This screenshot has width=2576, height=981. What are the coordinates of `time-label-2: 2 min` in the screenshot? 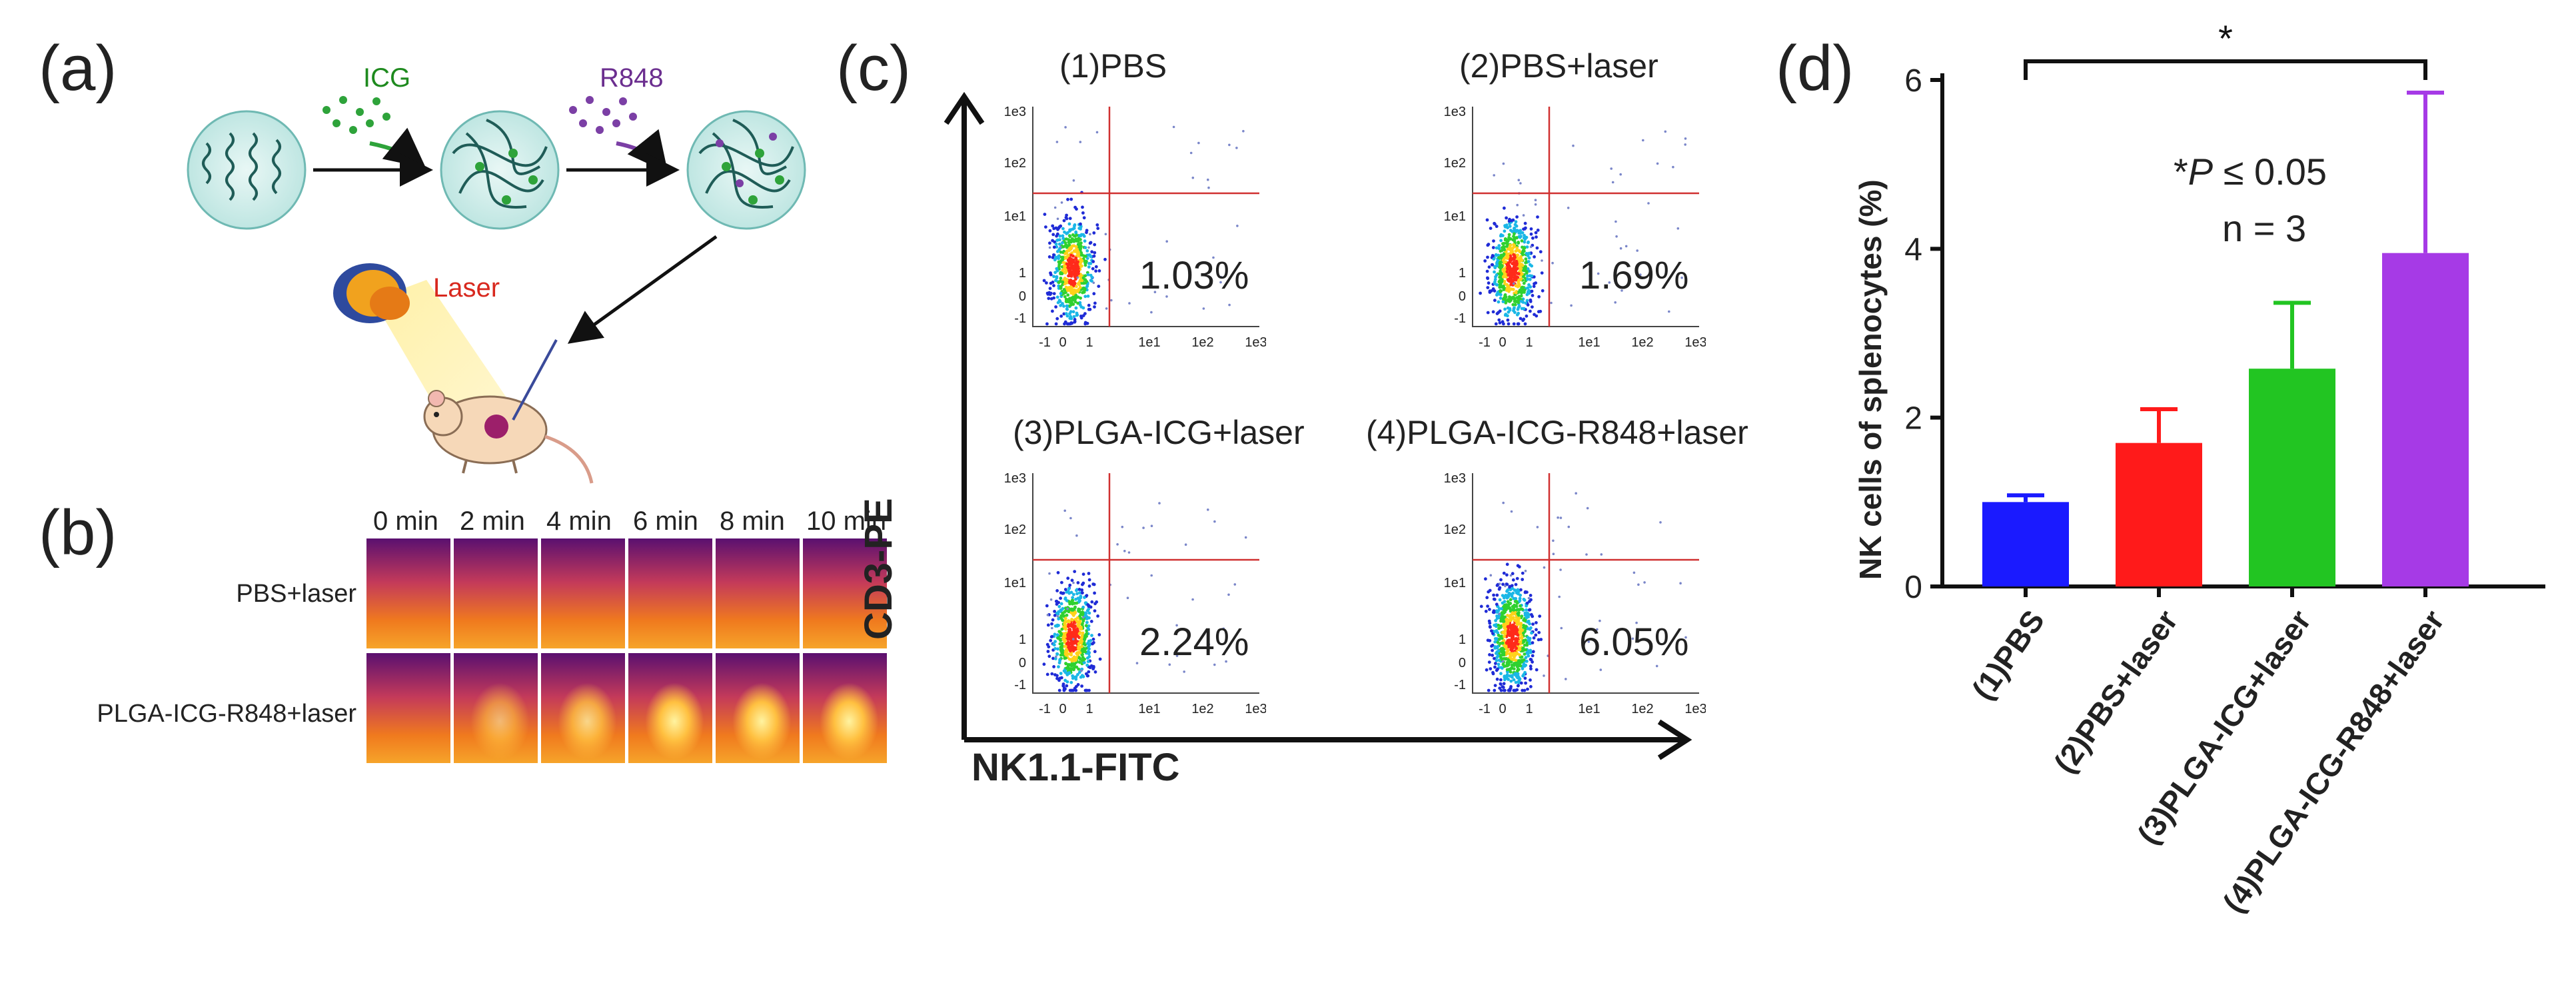 It's located at (492, 521).